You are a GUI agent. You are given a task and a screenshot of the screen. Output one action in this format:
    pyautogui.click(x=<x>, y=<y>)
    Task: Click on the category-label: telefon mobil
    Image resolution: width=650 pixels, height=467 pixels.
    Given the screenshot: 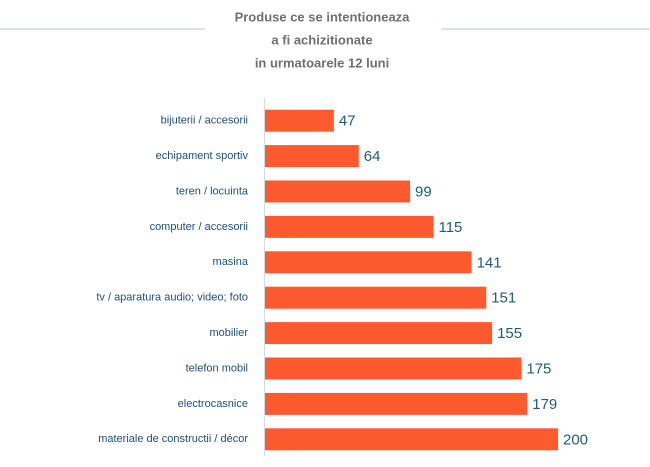 What is the action you would take?
    pyautogui.click(x=217, y=368)
    